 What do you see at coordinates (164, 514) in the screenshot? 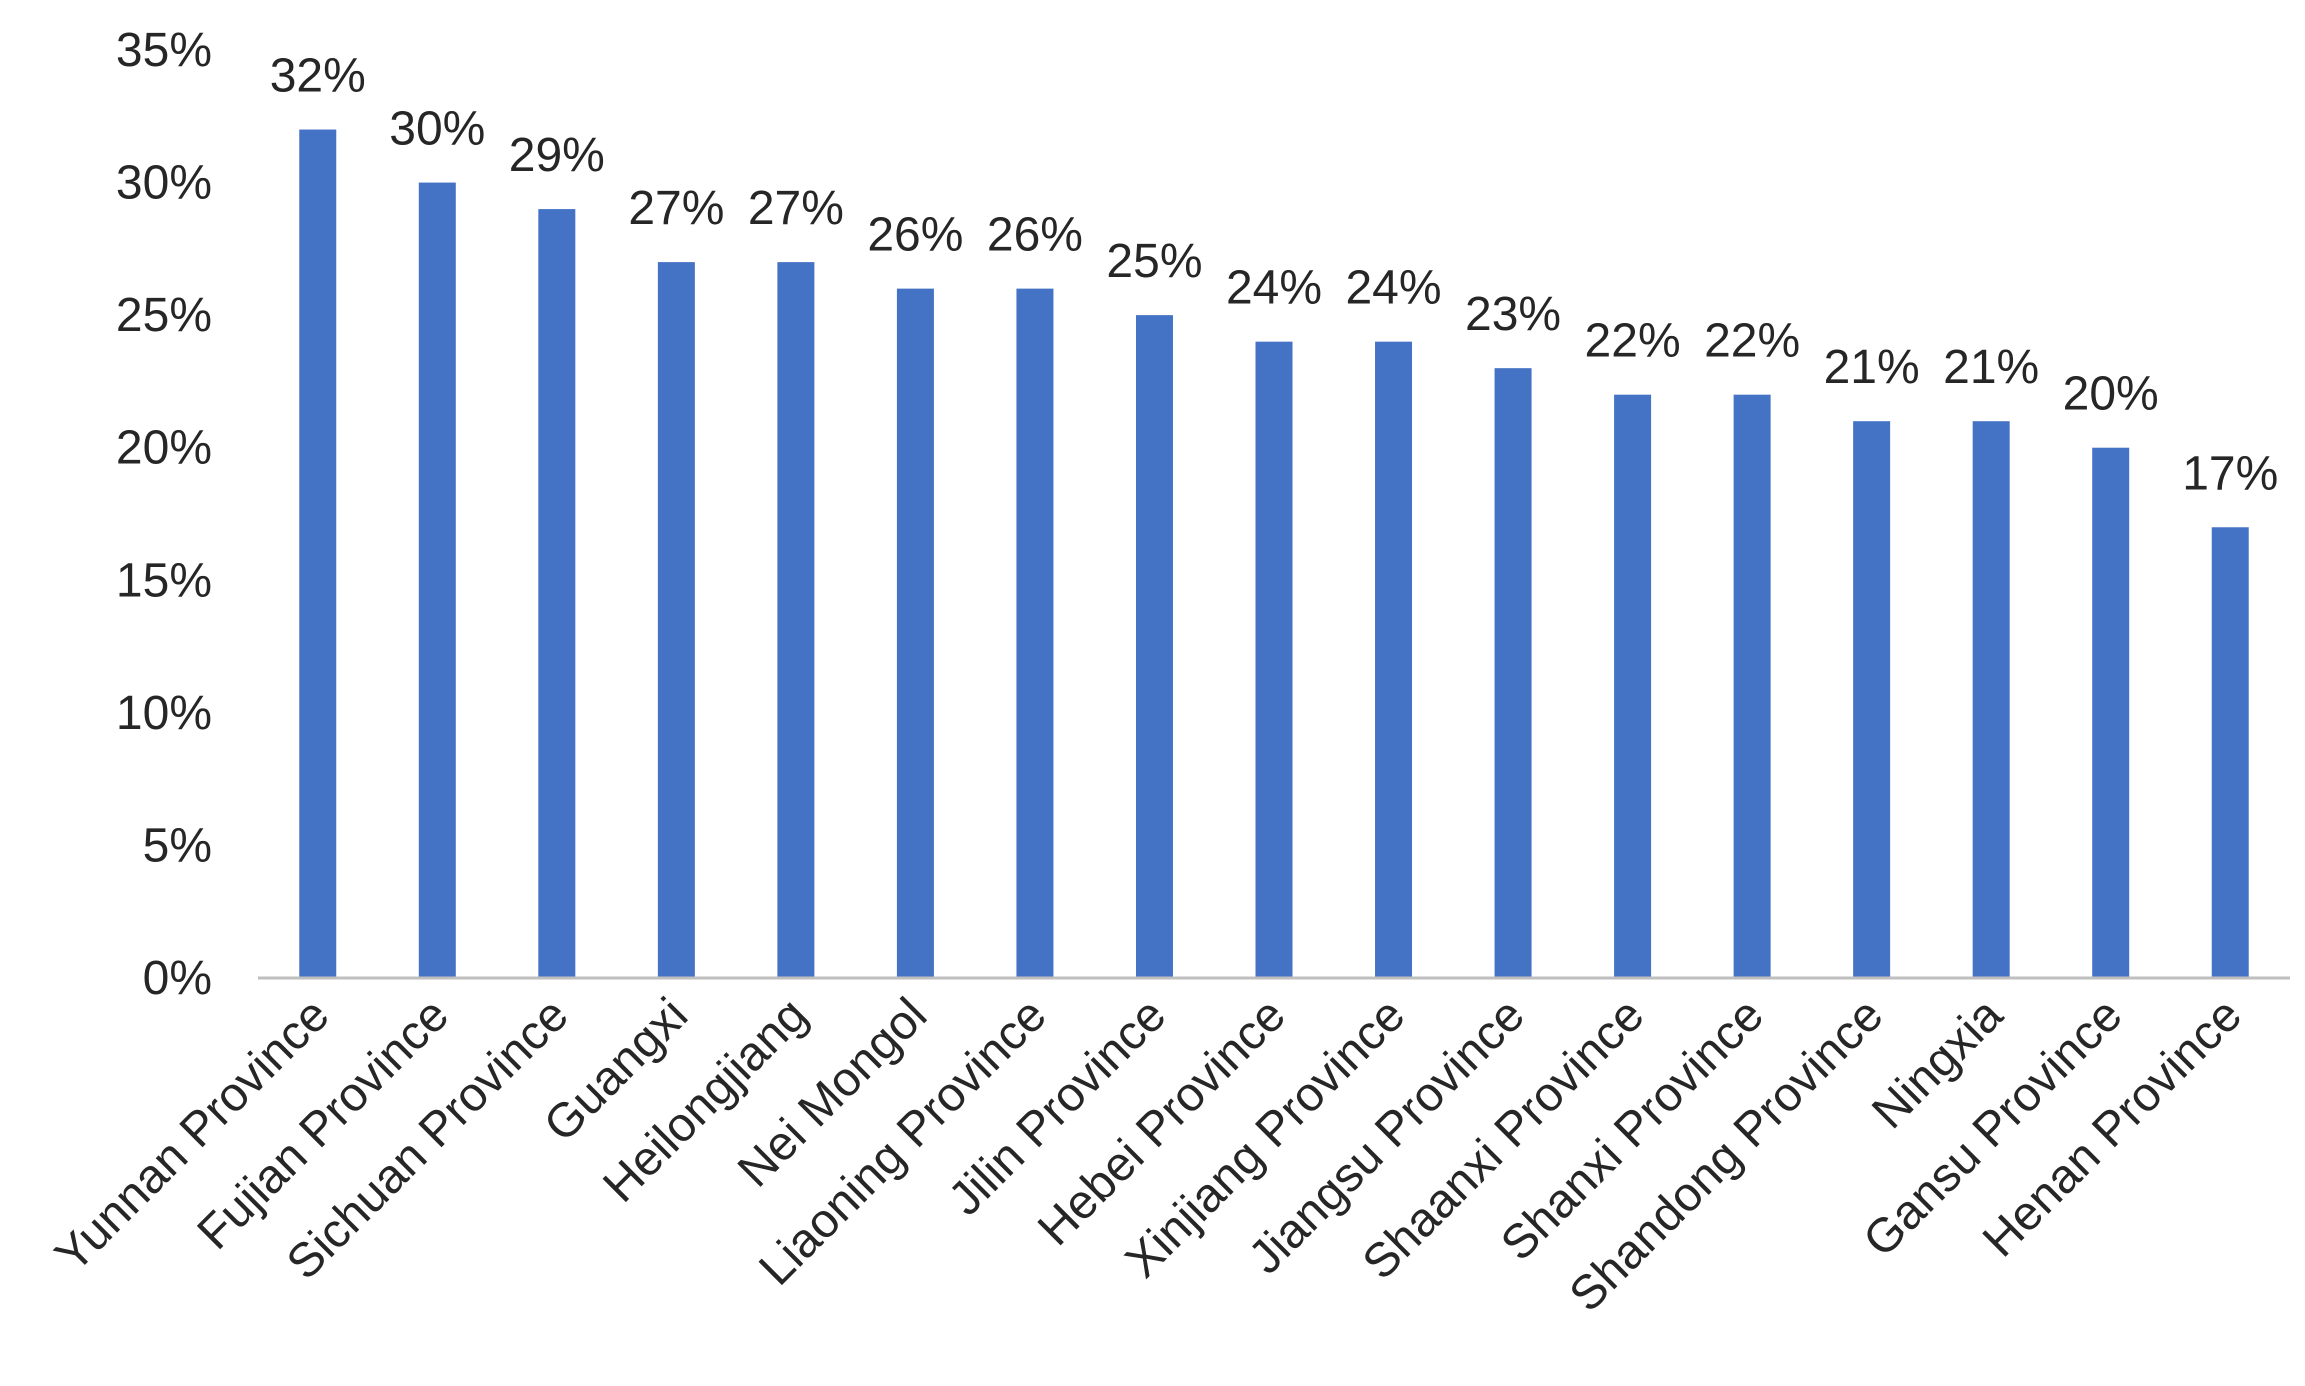
I see `y-axis: 0% 5% 10% 15% 20% 25% 30% 35%` at bounding box center [164, 514].